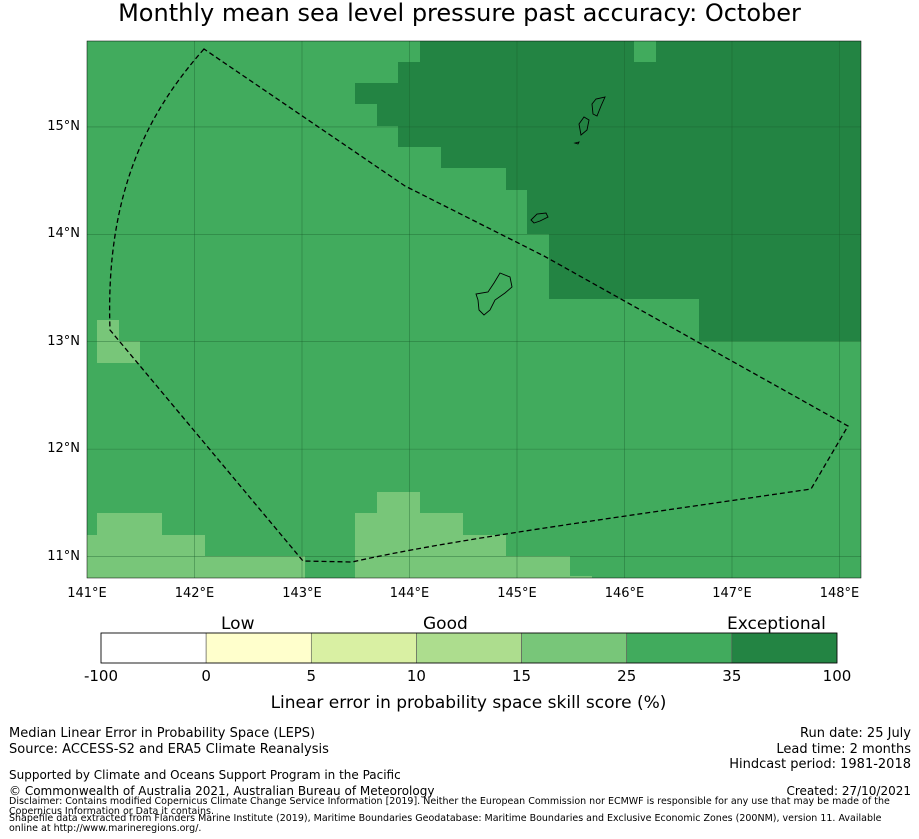 The height and width of the screenshot is (839, 919). What do you see at coordinates (87, 593) in the screenshot?
I see `x-tick-label: 141°E` at bounding box center [87, 593].